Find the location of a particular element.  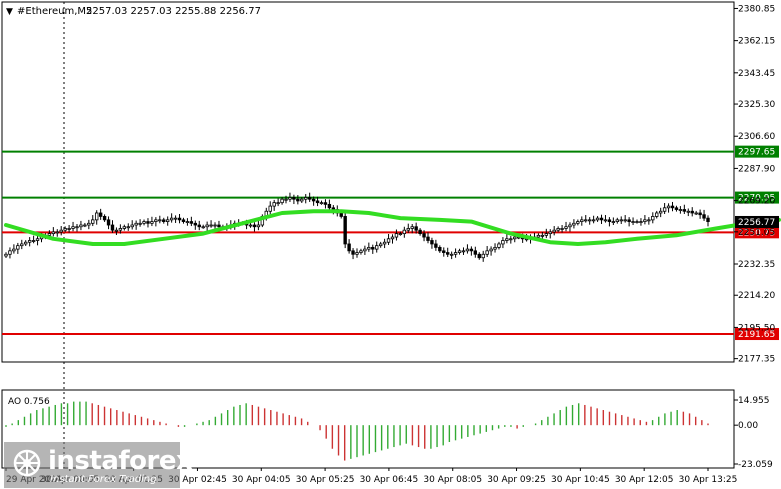

ao-title: AO 0.756 is located at coordinates (29, 402).